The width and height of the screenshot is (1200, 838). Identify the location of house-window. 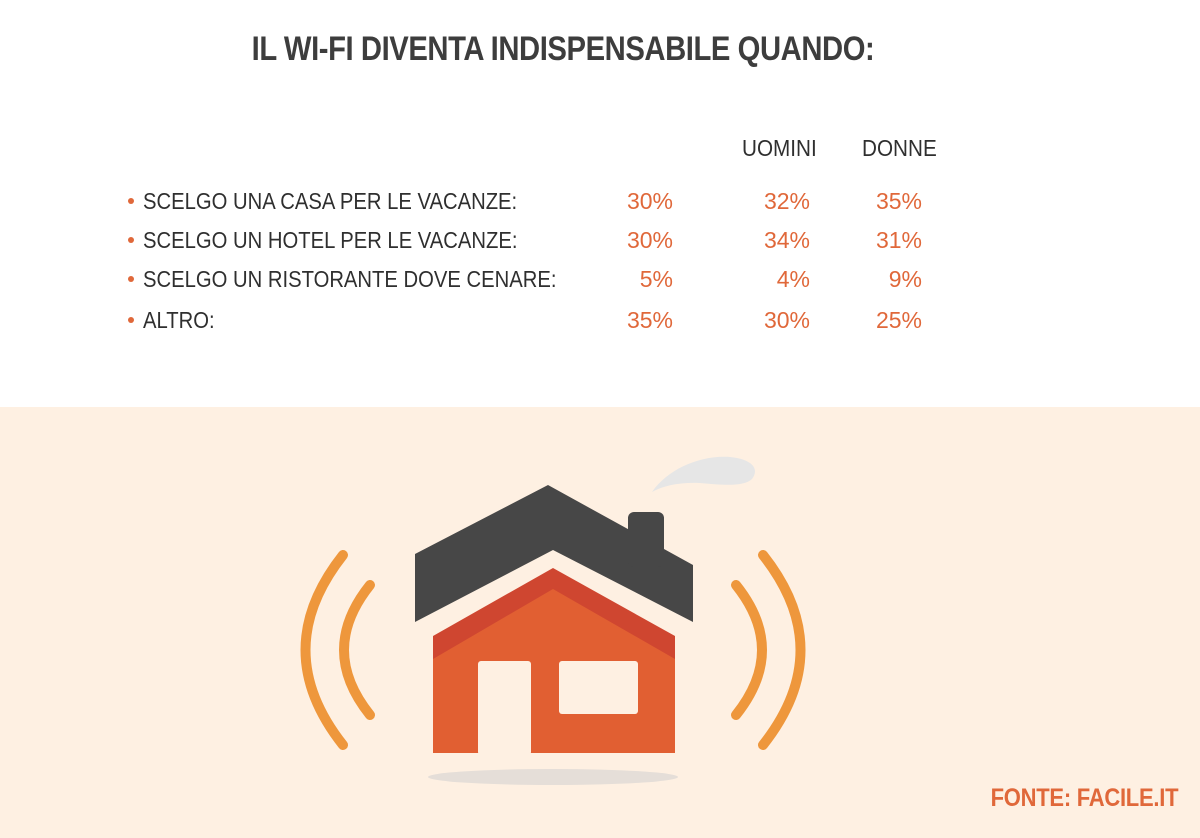
(598, 687).